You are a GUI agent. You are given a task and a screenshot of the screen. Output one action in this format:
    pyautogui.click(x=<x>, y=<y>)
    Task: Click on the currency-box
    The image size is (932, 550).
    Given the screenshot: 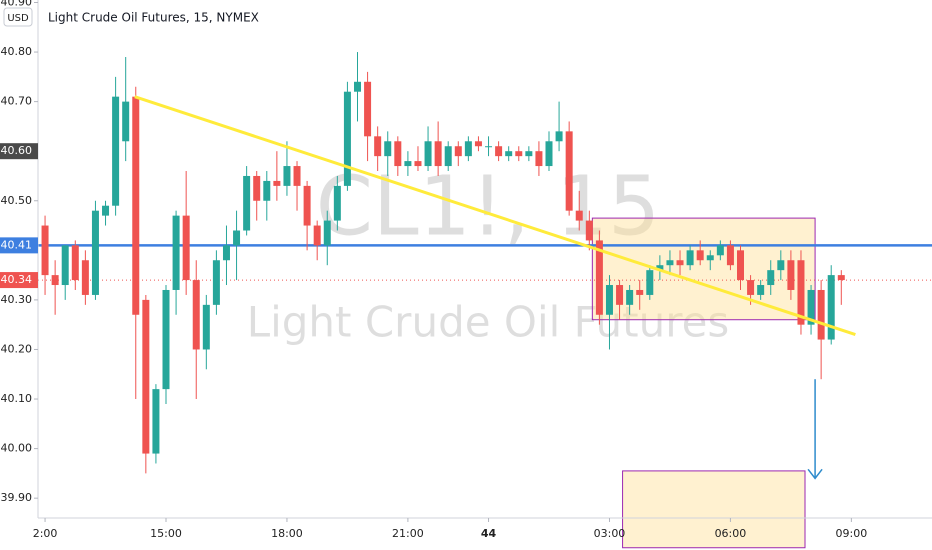 What is the action you would take?
    pyautogui.click(x=18, y=17)
    